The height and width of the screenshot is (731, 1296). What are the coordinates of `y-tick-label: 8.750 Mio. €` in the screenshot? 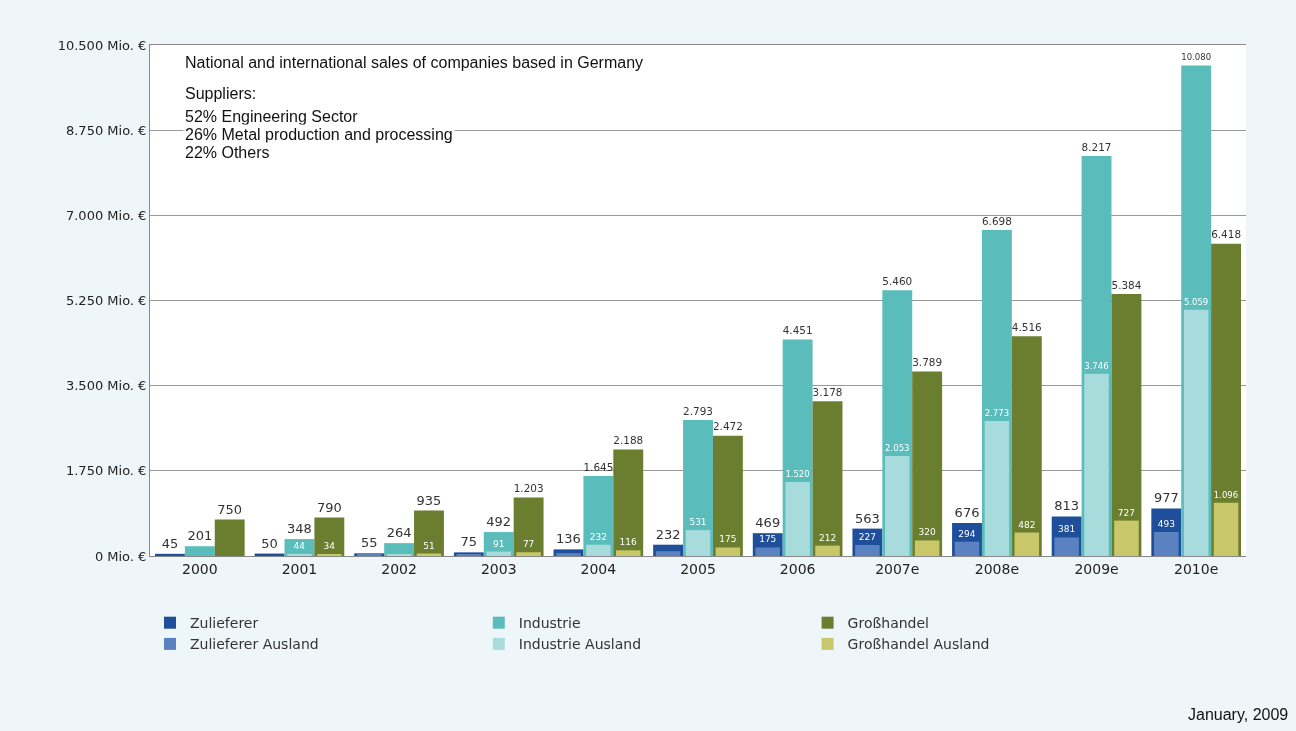 It's located at (106, 130).